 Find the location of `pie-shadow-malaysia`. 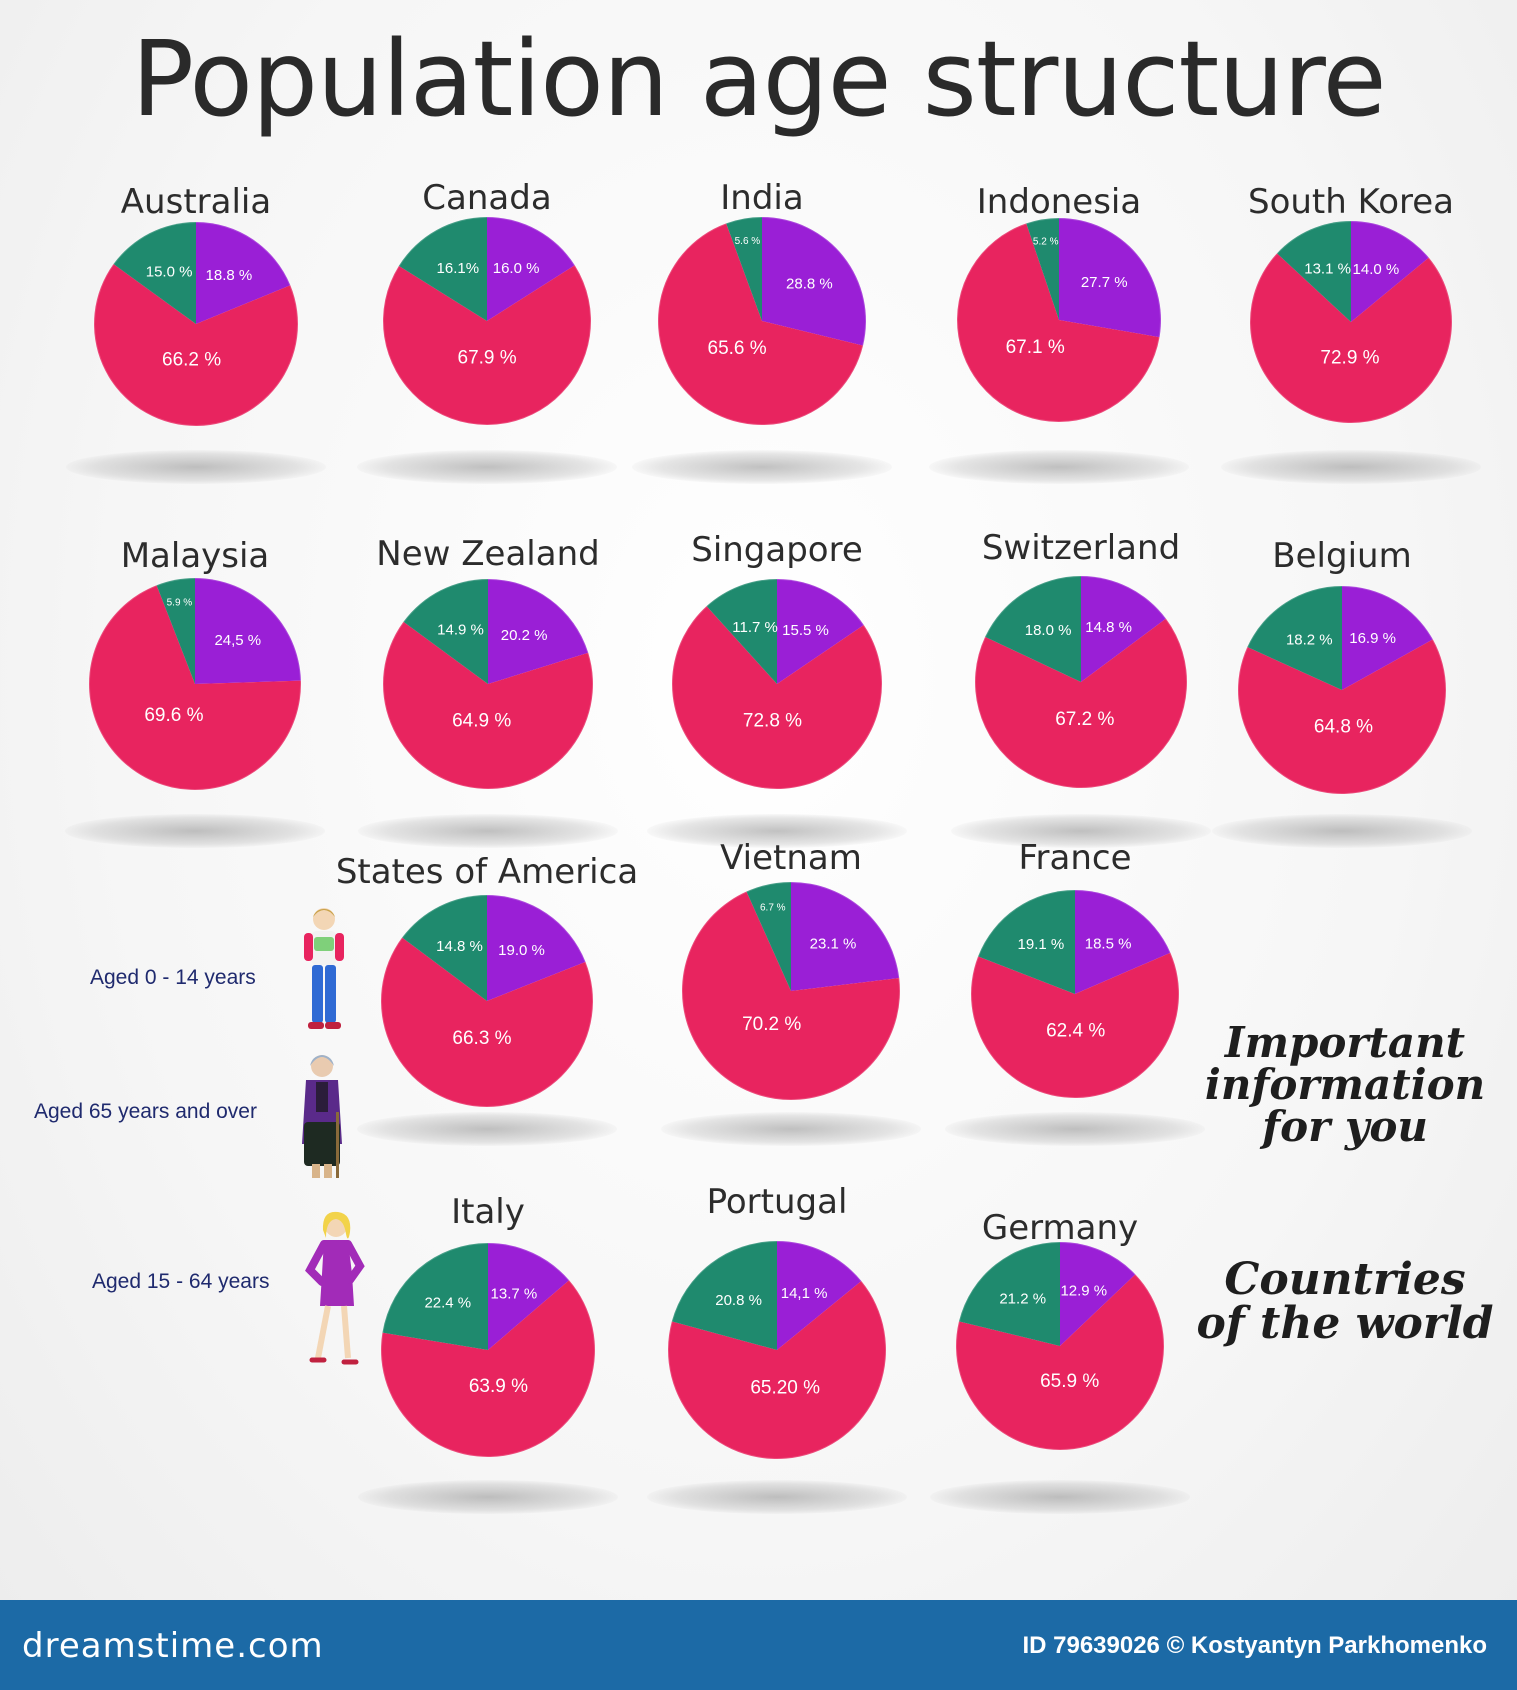

pie-shadow-malaysia is located at coordinates (195, 831).